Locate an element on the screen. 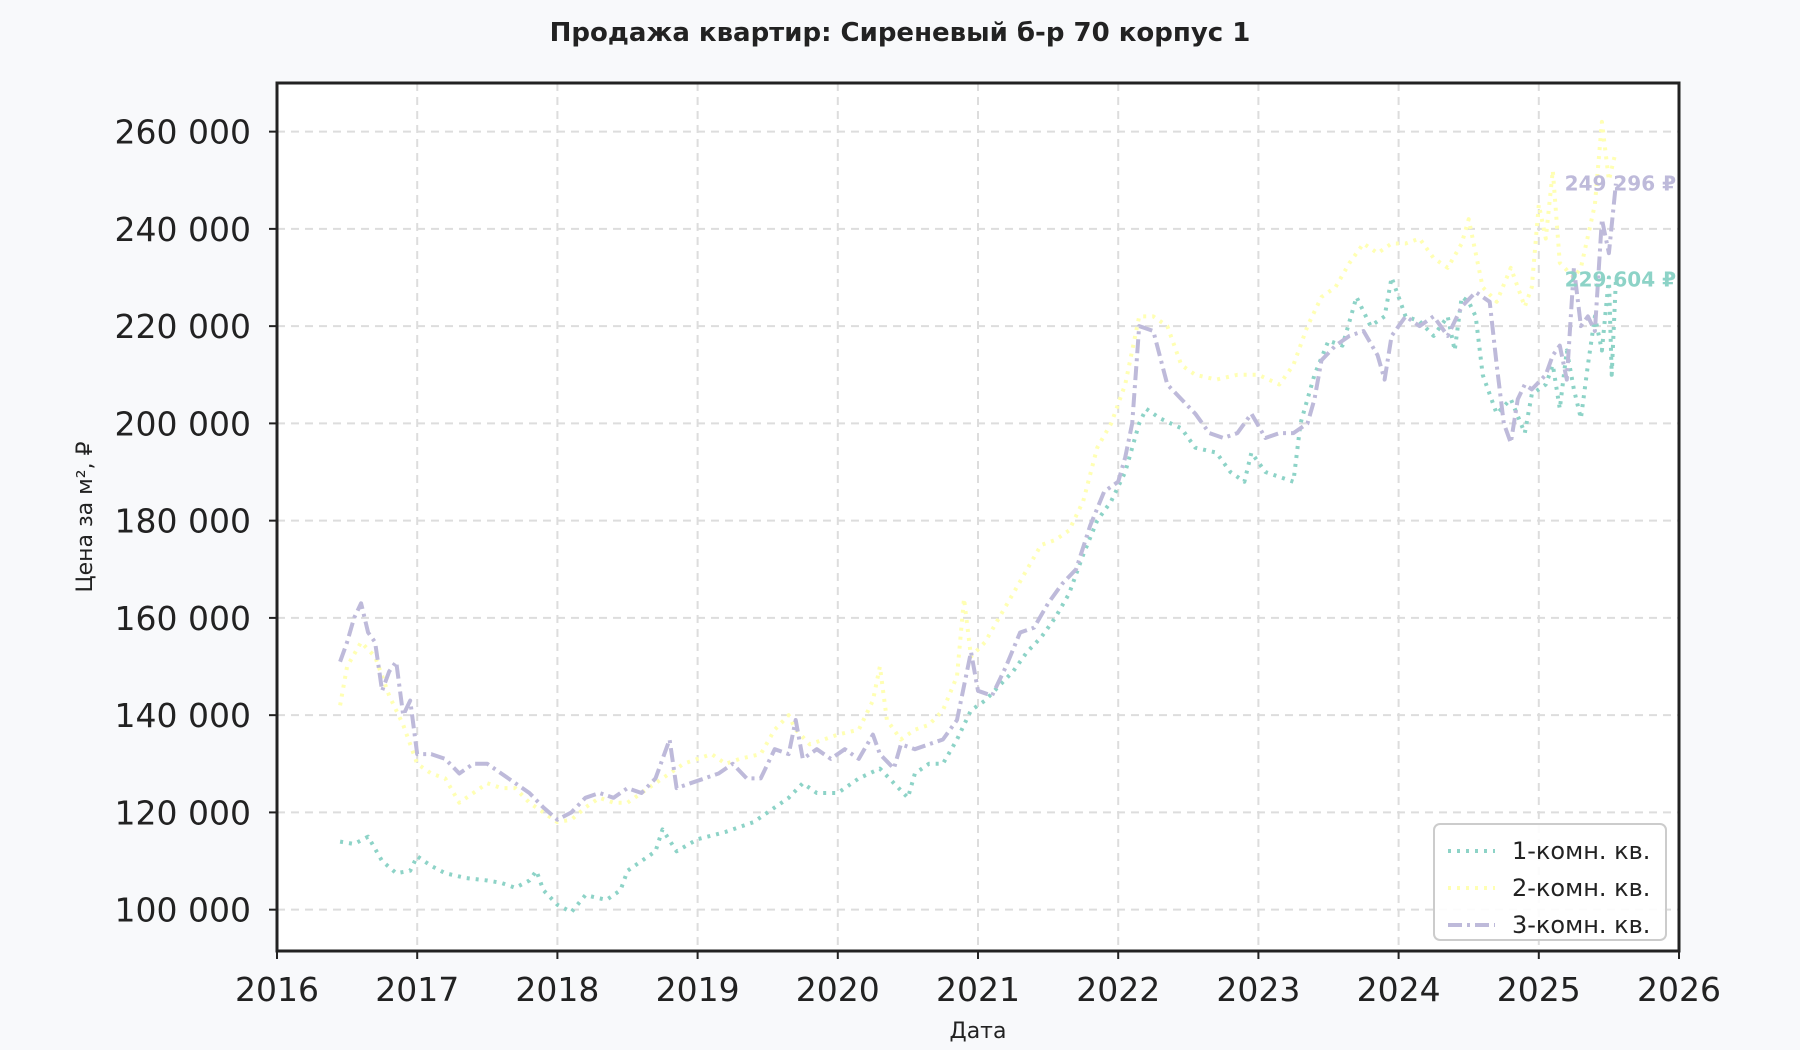 The height and width of the screenshot is (1050, 1800). legend-box is located at coordinates (1550, 882).